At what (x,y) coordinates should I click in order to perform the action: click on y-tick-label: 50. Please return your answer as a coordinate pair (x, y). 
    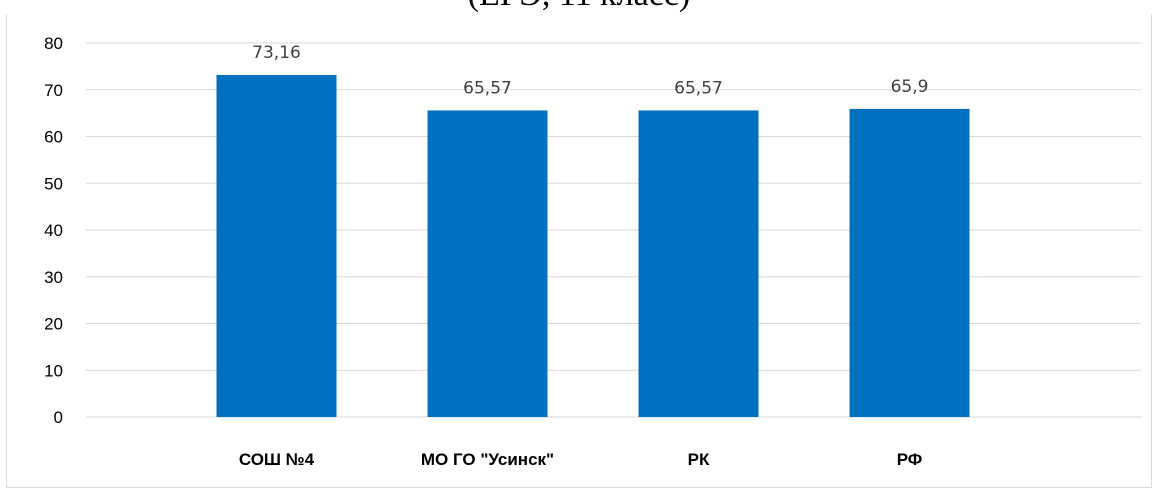
    Looking at the image, I should click on (53, 183).